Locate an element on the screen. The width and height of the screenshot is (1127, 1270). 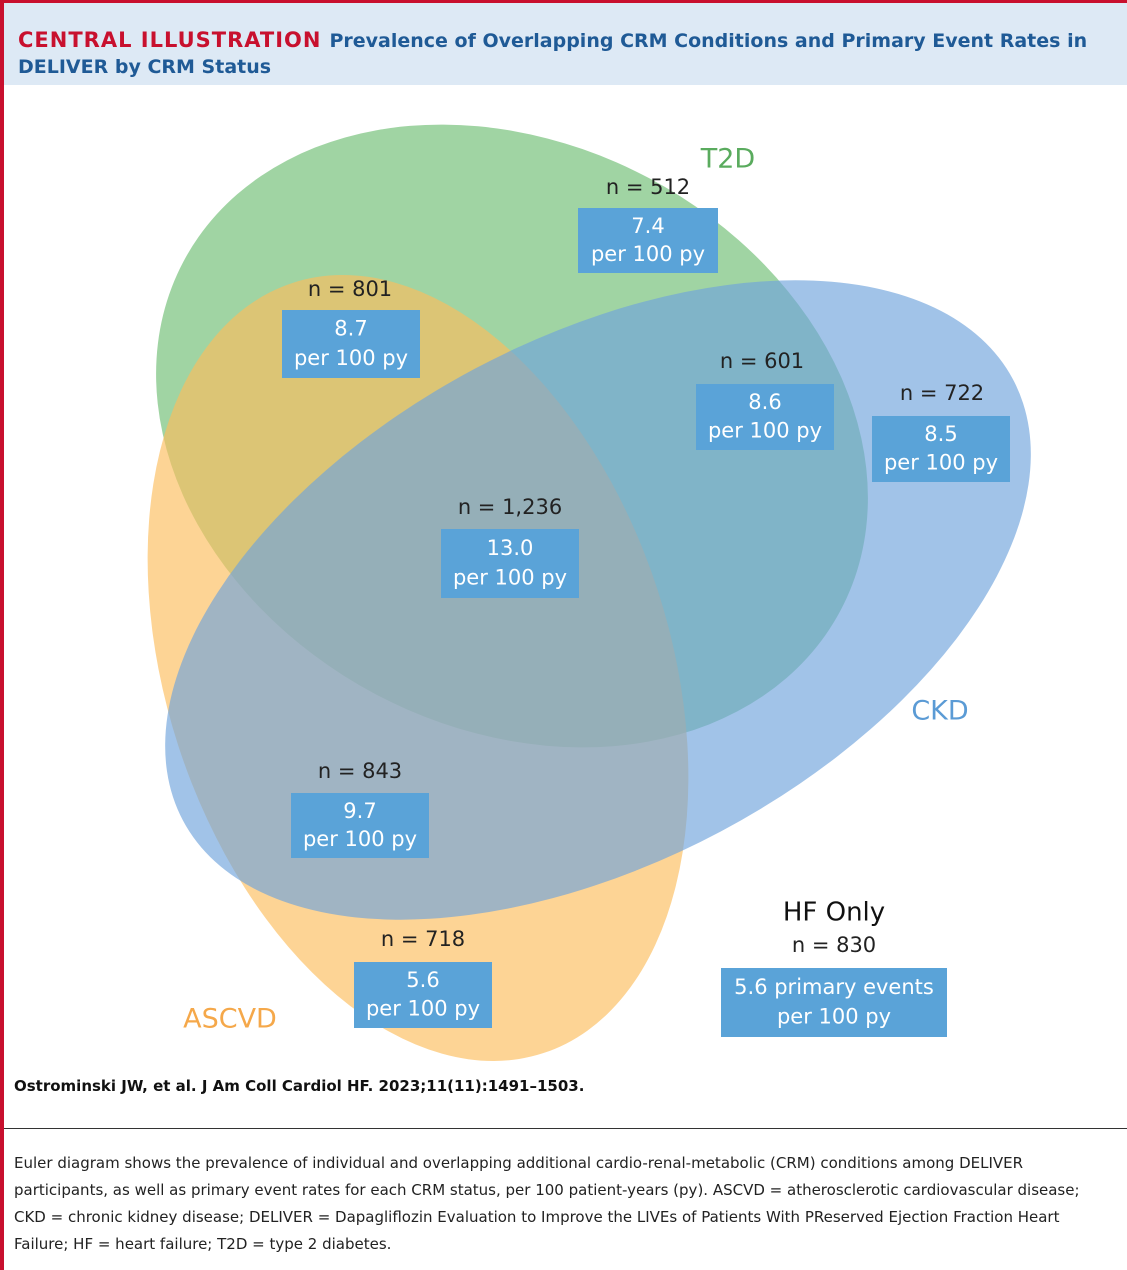
separator is located at coordinates (565, 1128).